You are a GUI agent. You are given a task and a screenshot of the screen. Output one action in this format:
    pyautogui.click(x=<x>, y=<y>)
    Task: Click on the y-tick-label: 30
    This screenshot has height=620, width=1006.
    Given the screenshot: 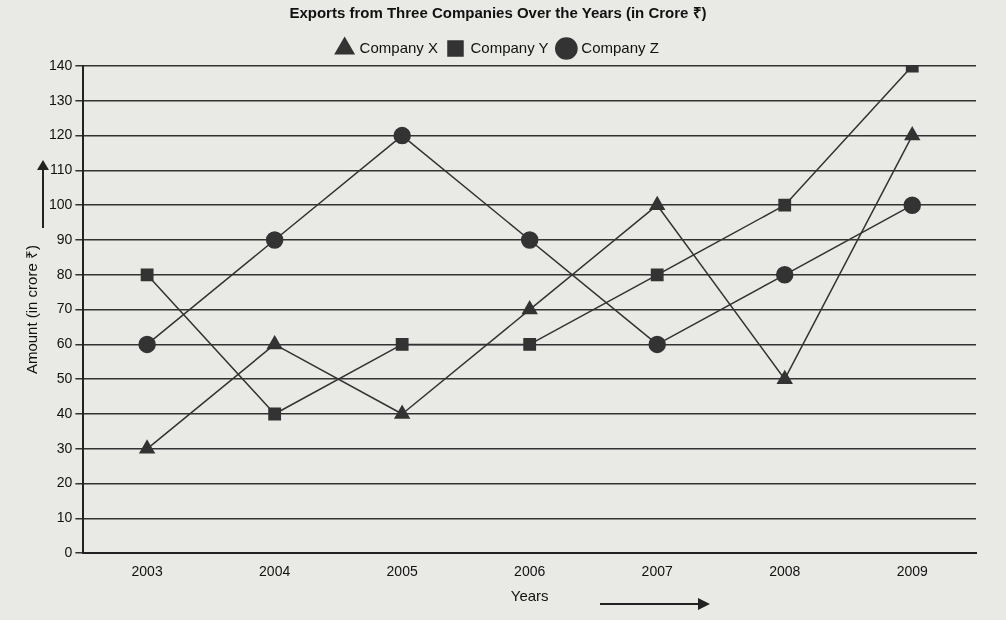 What is the action you would take?
    pyautogui.click(x=64, y=447)
    